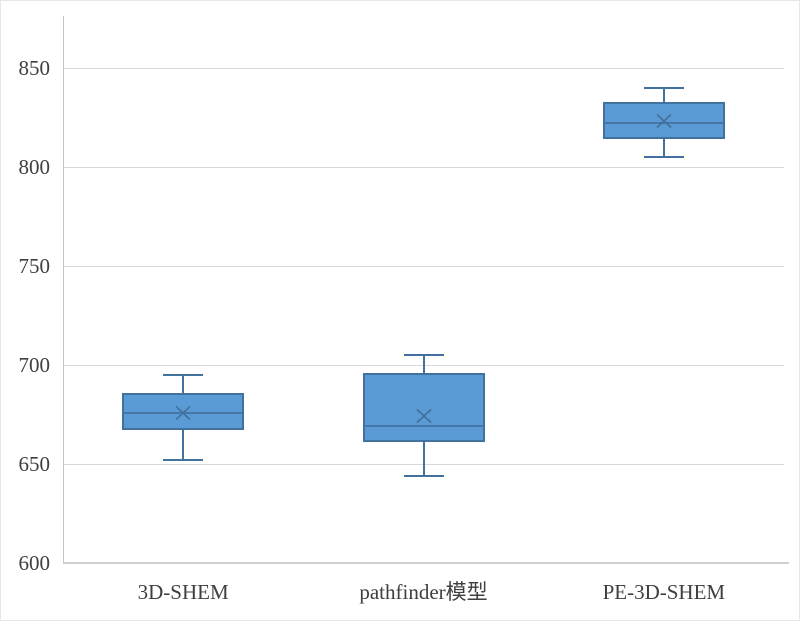 Image resolution: width=800 pixels, height=621 pixels. Describe the element at coordinates (34, 365) in the screenshot. I see `y-tick-label: 700` at that location.